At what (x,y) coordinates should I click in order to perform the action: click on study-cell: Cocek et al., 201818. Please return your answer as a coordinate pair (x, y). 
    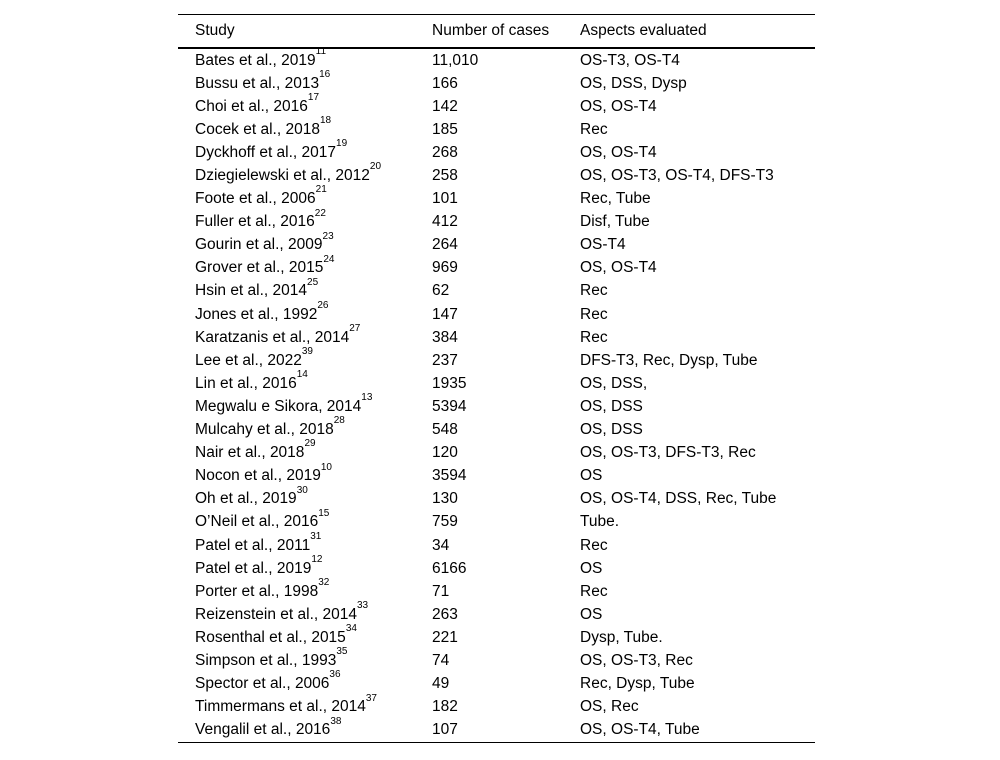
    Looking at the image, I should click on (305, 127).